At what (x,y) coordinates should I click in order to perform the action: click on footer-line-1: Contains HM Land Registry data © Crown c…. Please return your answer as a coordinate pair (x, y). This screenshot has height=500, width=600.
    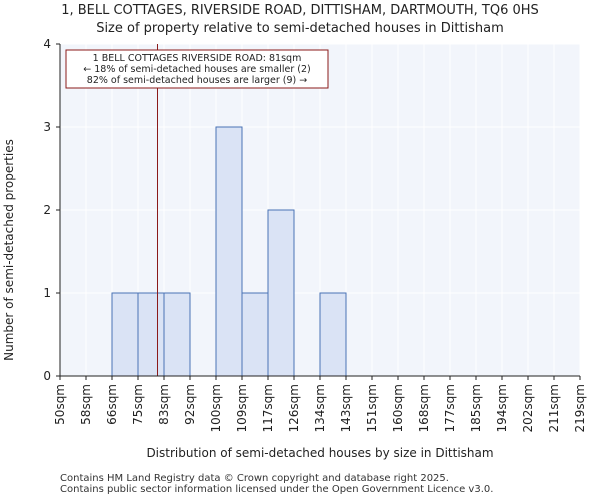
    Looking at the image, I should click on (254, 478).